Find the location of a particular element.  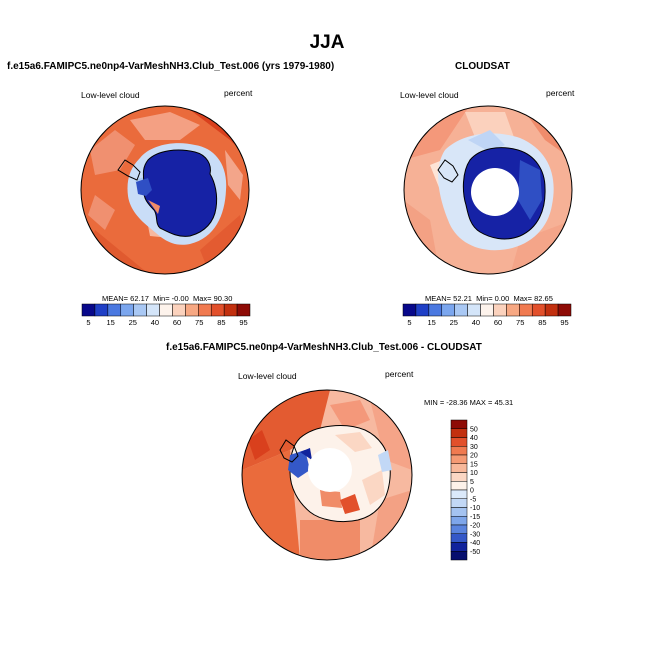

model-colorbar-label: 40 is located at coordinates (155, 322).